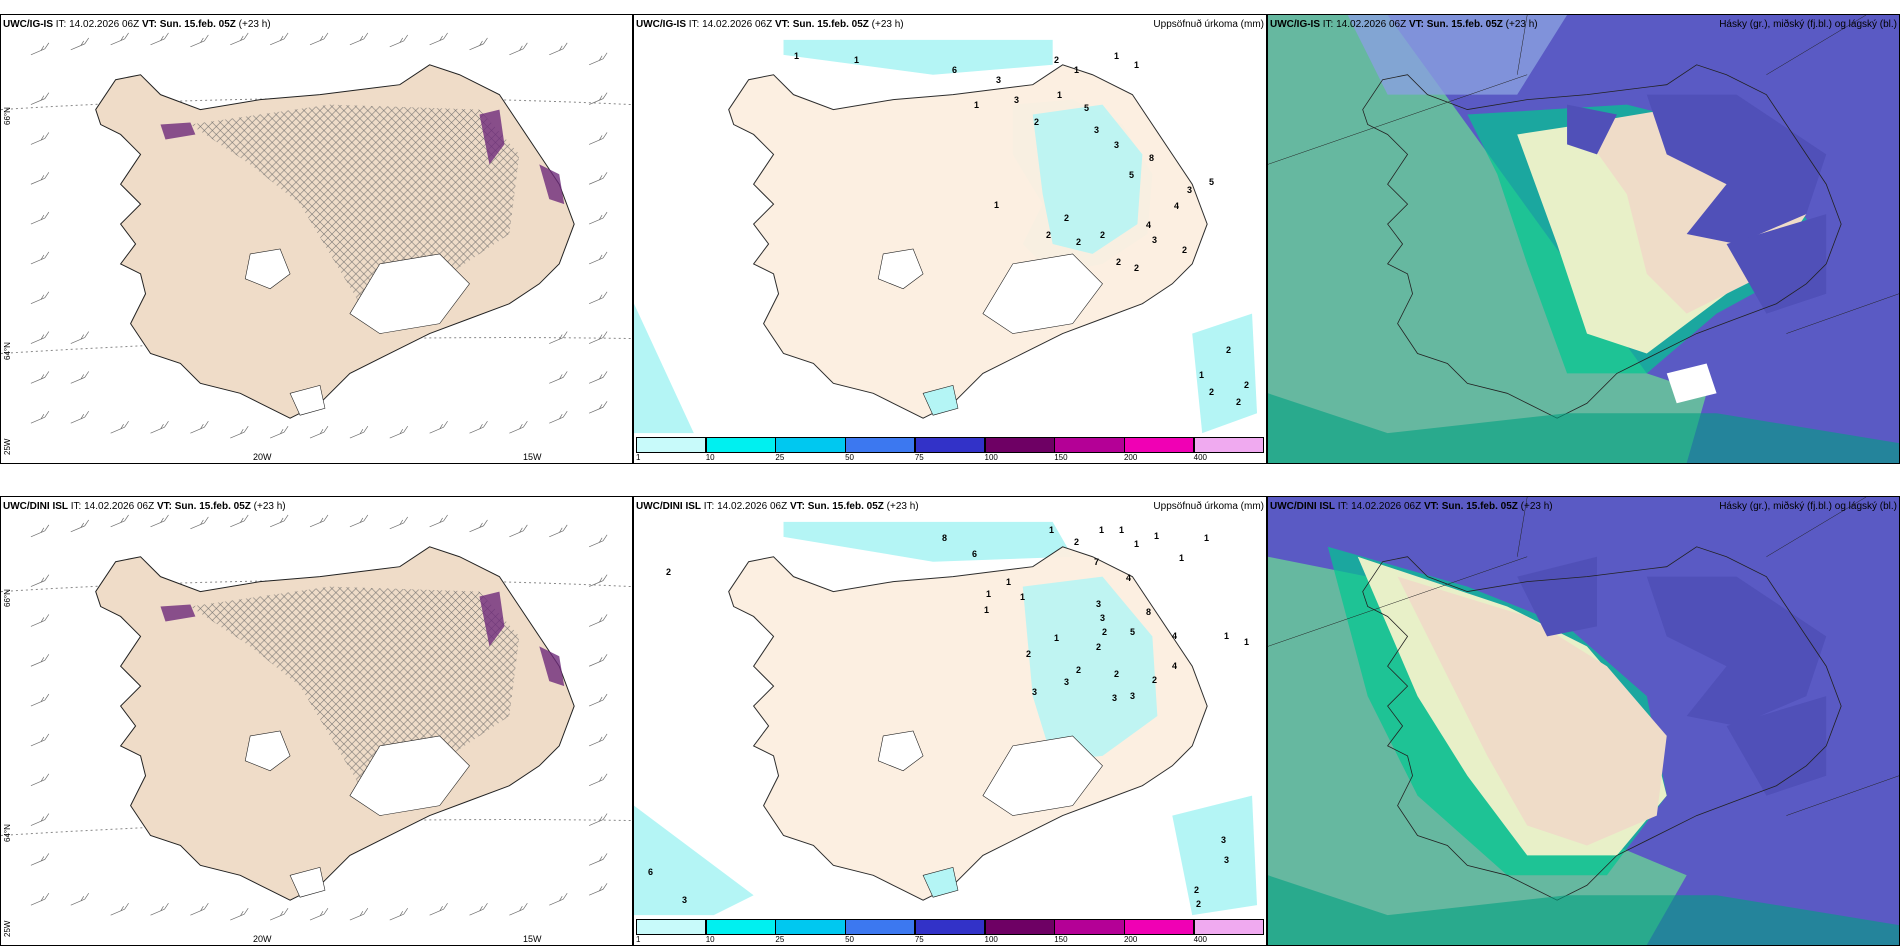 The image size is (1900, 950). What do you see at coordinates (7, 928) in the screenshot?
I see `lon-label-25: 25W` at bounding box center [7, 928].